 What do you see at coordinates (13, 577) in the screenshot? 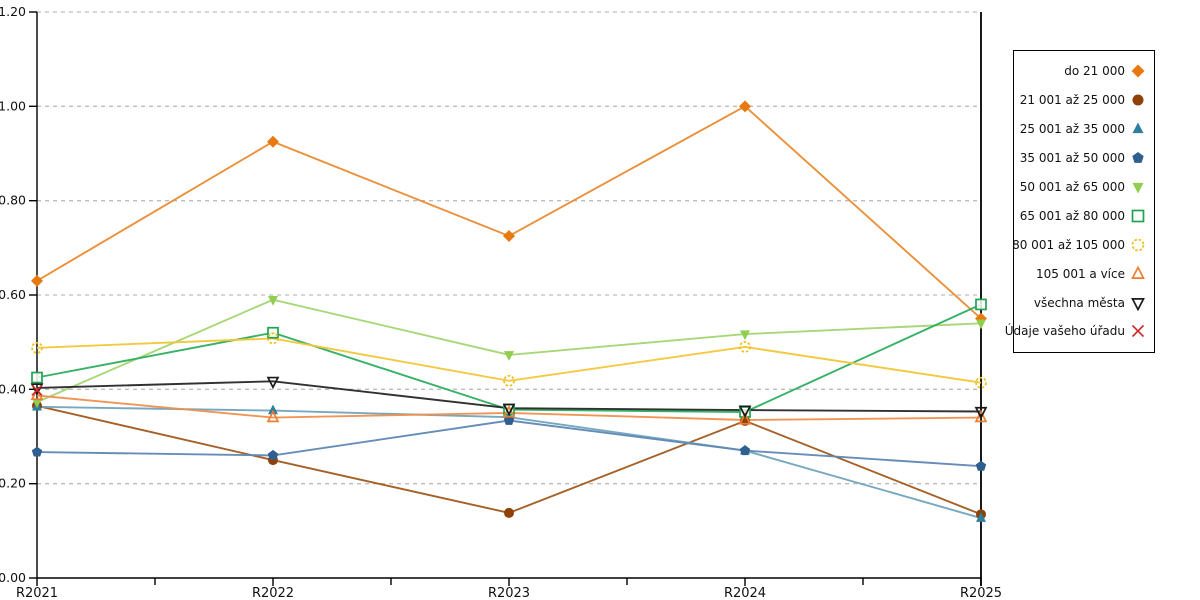
I see `svg-text: 0.00` at bounding box center [13, 577].